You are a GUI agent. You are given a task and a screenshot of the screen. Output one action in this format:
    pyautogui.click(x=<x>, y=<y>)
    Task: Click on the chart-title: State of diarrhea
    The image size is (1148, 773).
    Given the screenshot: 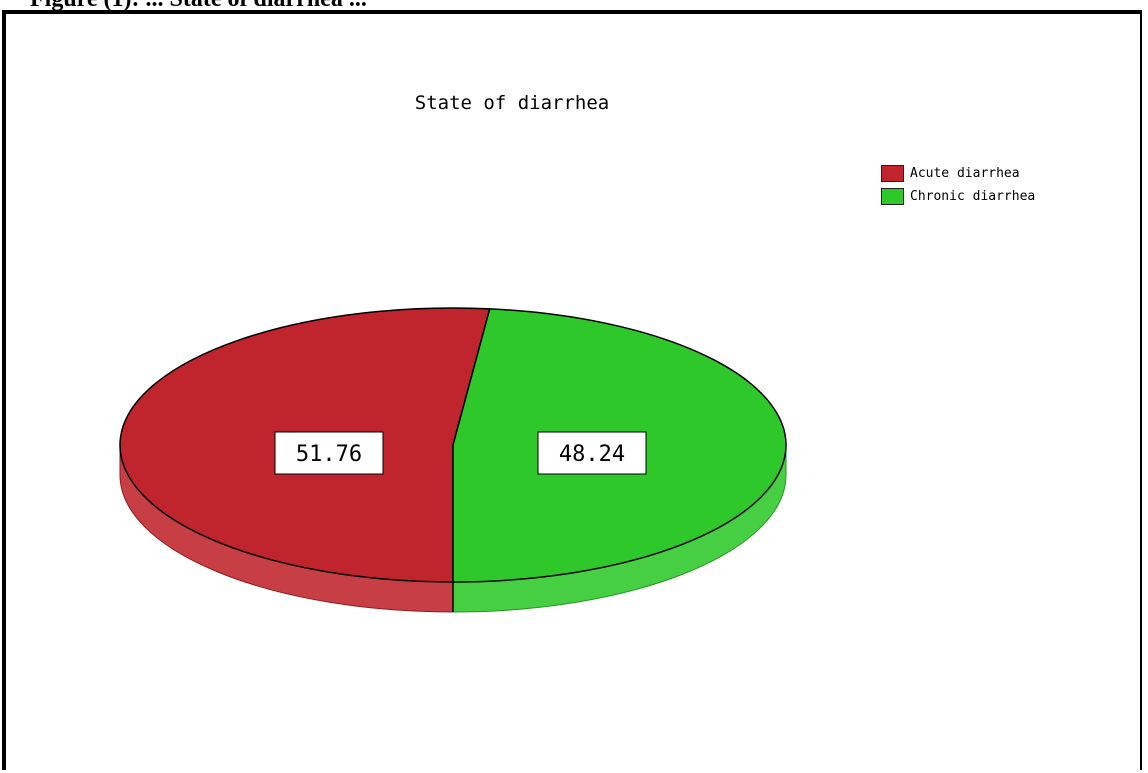 What is the action you would take?
    pyautogui.click(x=574, y=103)
    